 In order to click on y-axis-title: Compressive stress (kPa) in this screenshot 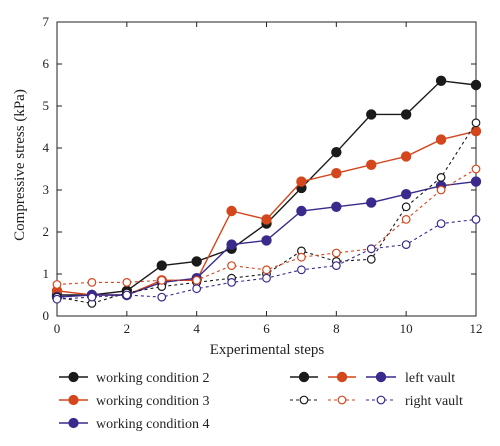, I will do `click(20, 165)`.